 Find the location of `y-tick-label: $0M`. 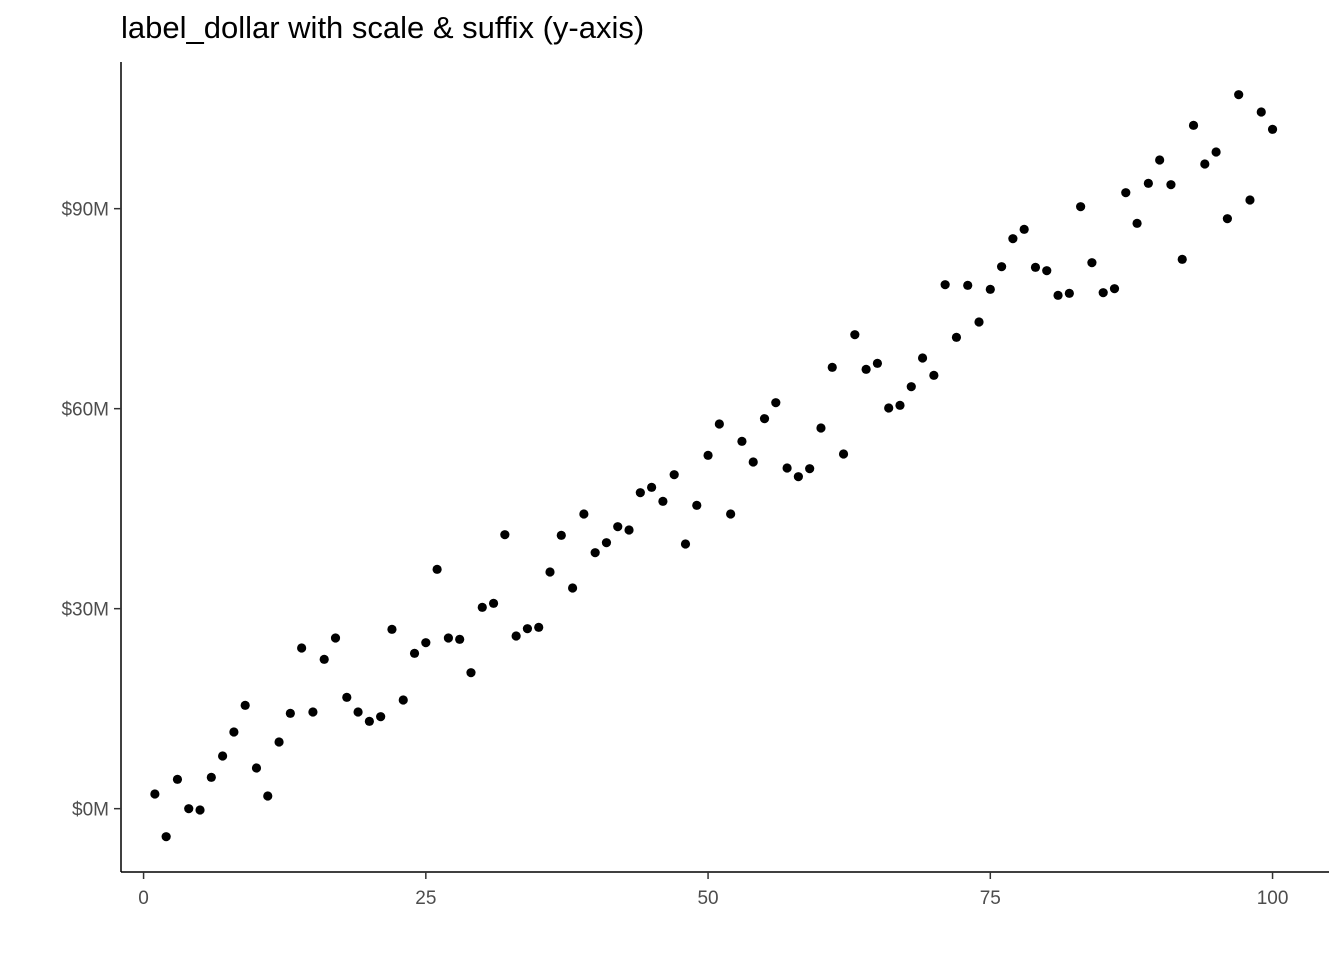

y-tick-label: $0M is located at coordinates (90, 810).